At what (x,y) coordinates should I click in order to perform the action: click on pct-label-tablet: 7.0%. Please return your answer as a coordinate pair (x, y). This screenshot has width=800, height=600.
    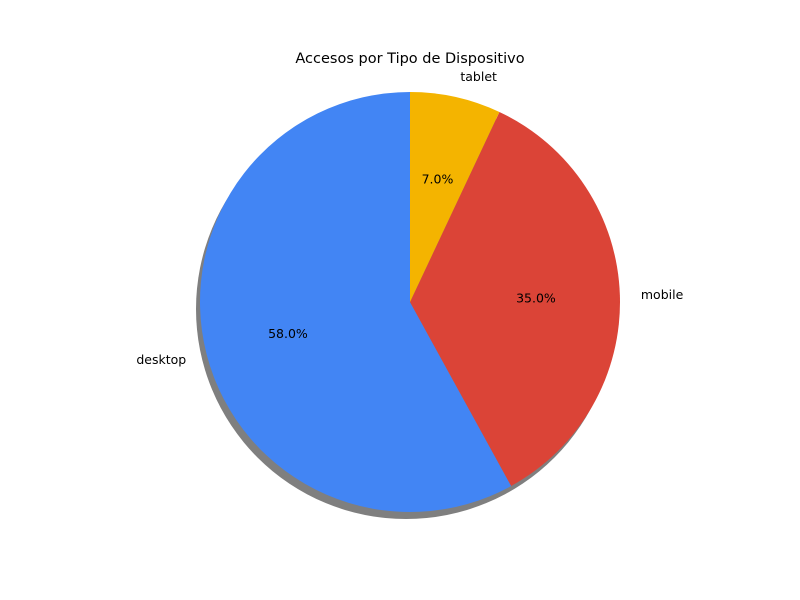
    Looking at the image, I should click on (438, 179).